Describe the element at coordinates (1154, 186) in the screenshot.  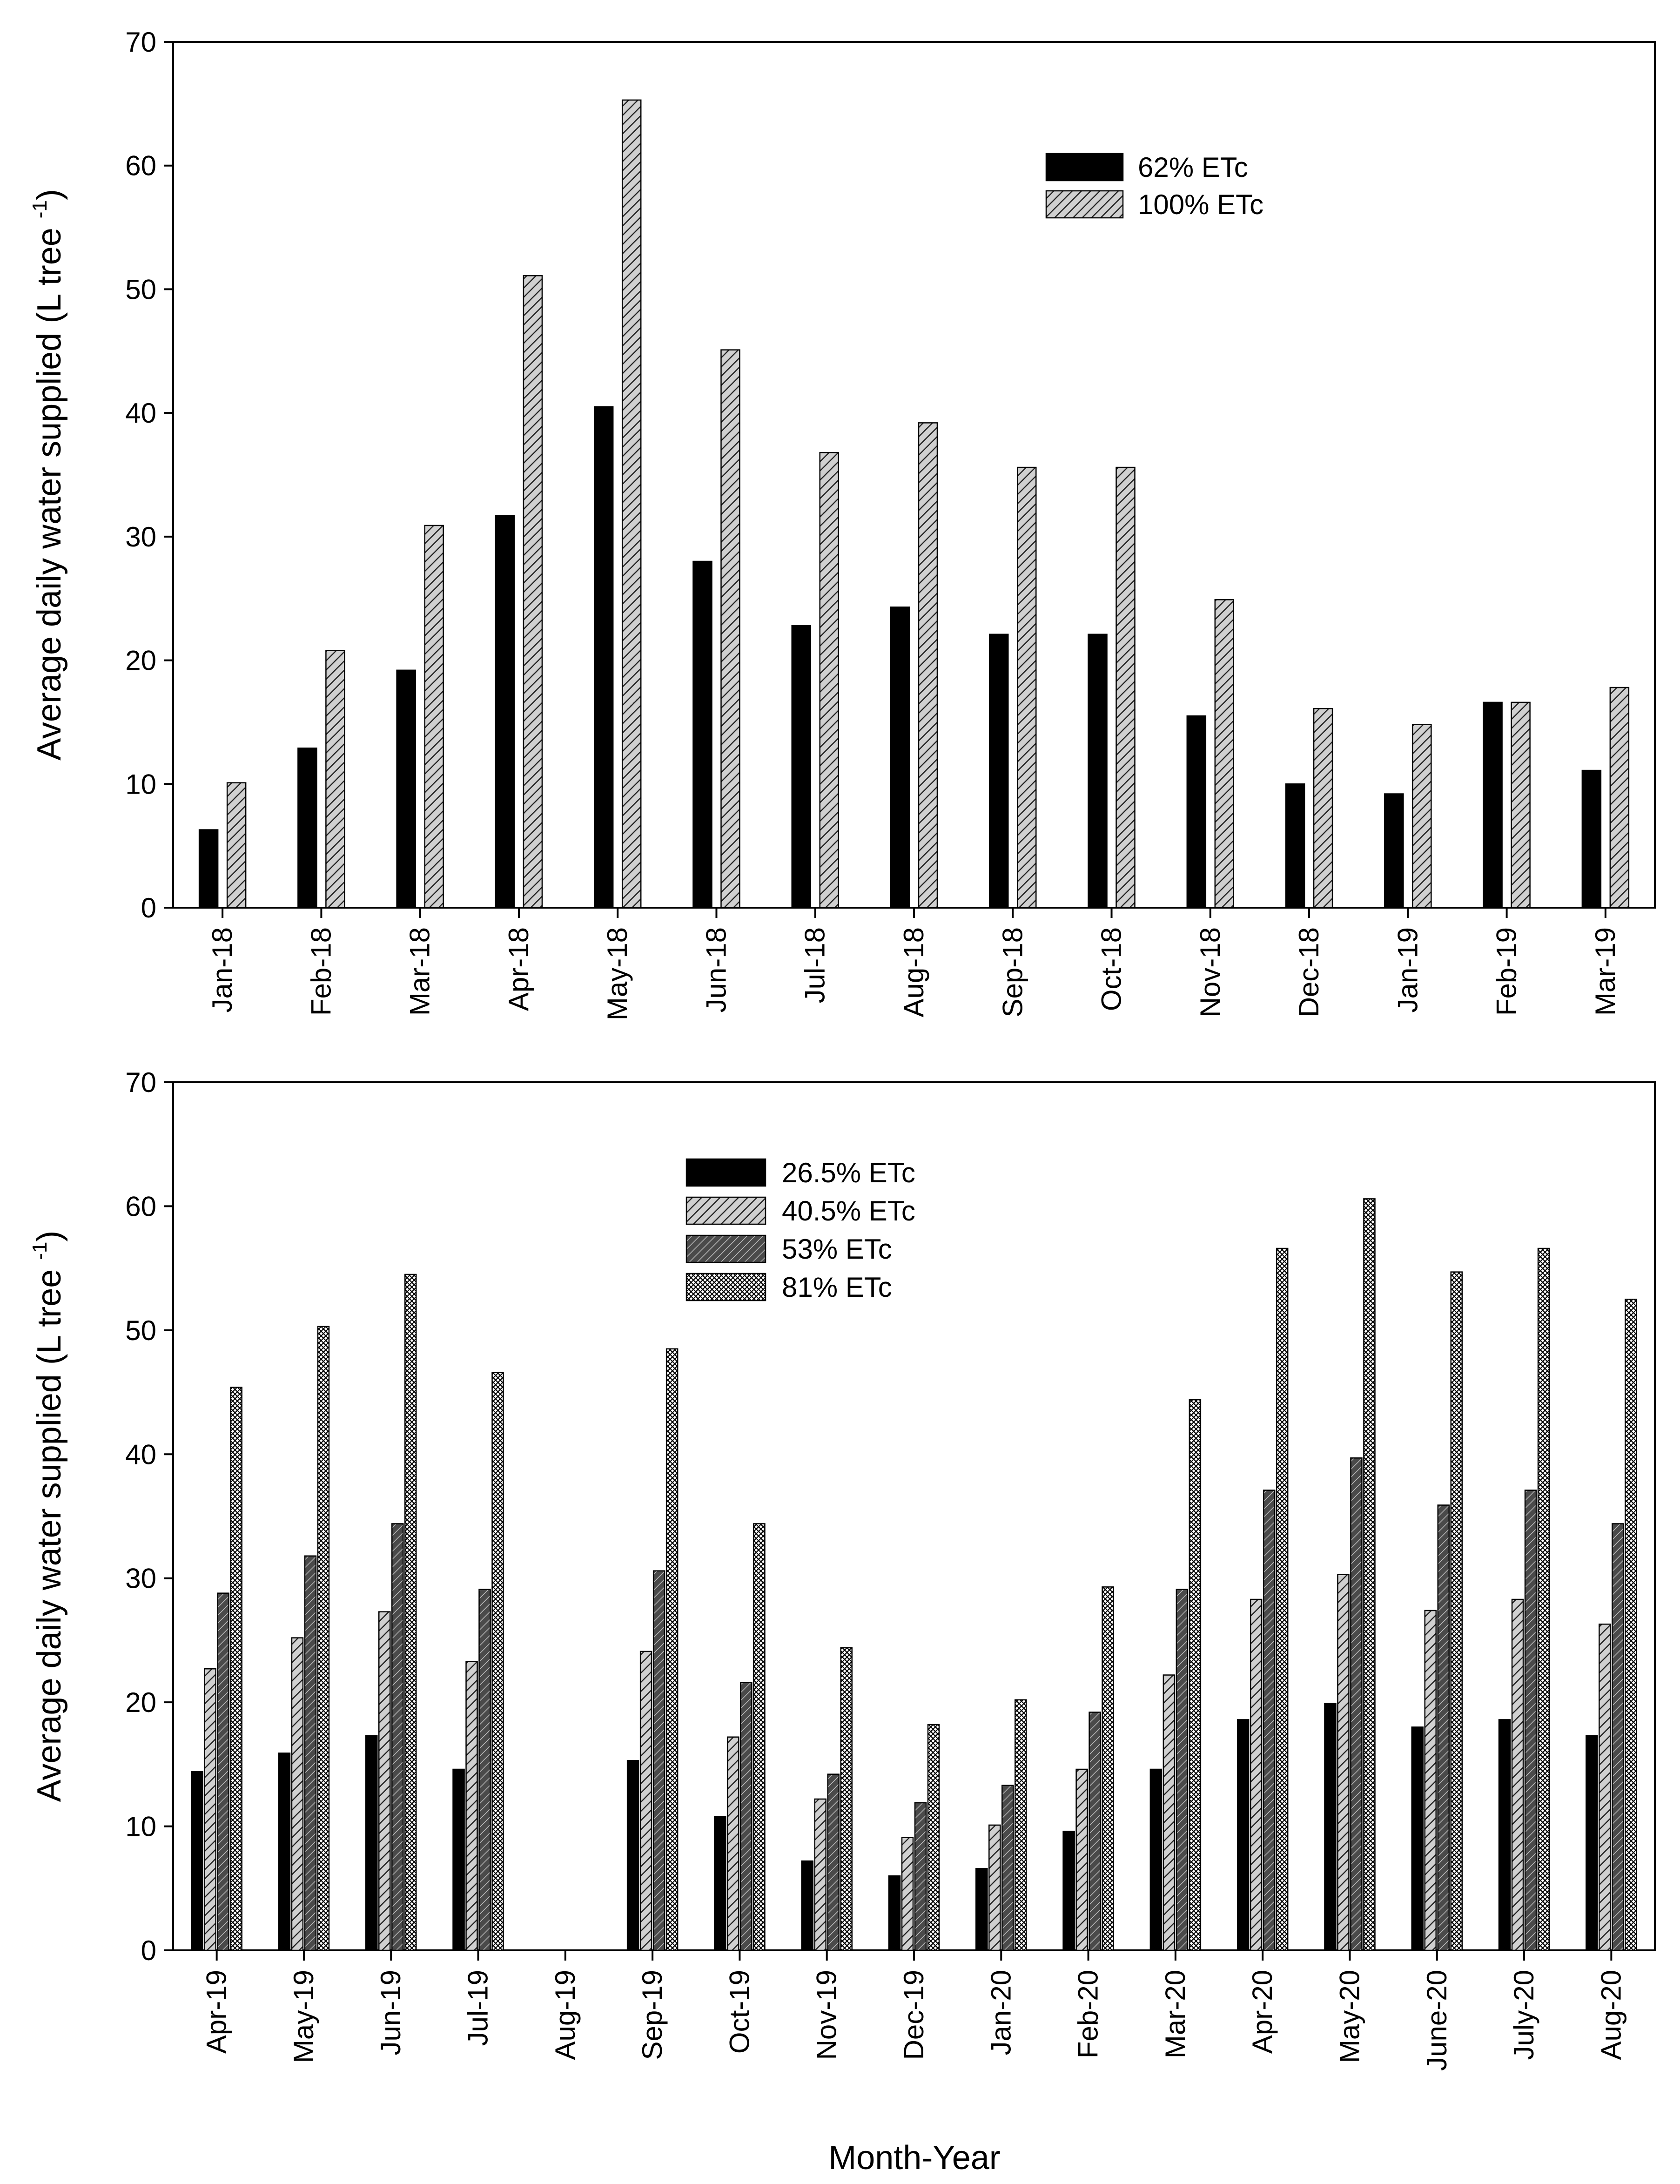
I see `legend: 62% ETc 100% ETc` at that location.